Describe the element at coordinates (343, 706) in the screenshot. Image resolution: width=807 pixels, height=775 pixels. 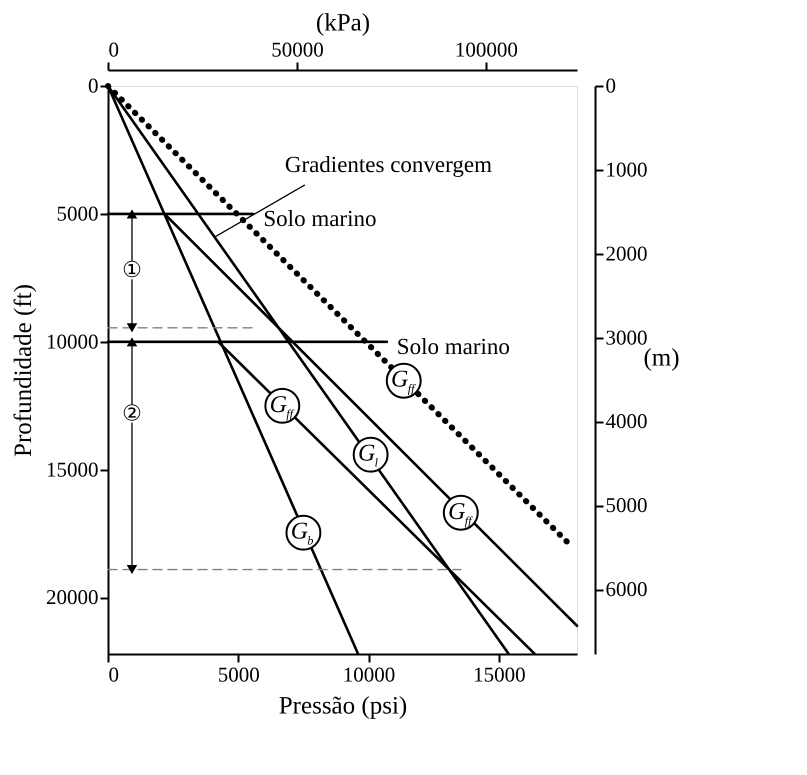
I see `x-axis-title: Pressão (psi)` at that location.